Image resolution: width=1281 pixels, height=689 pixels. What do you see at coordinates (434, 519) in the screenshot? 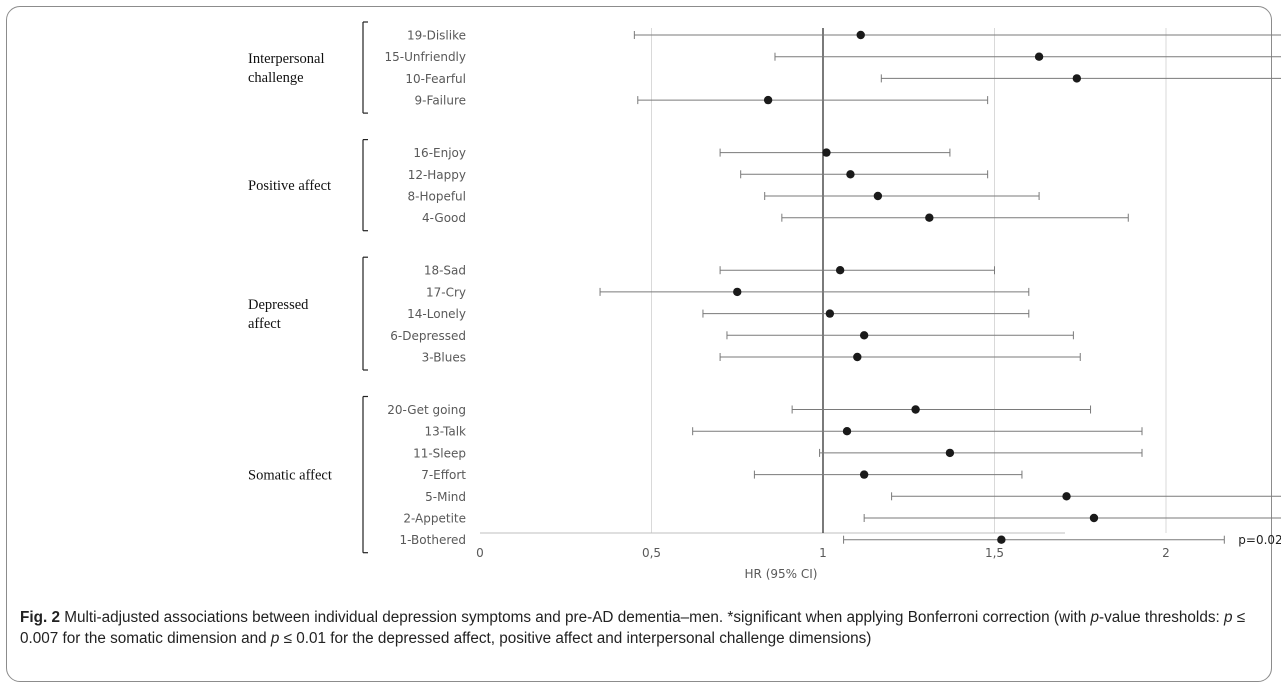
I see `row-label: 2-Appetite` at bounding box center [434, 519].